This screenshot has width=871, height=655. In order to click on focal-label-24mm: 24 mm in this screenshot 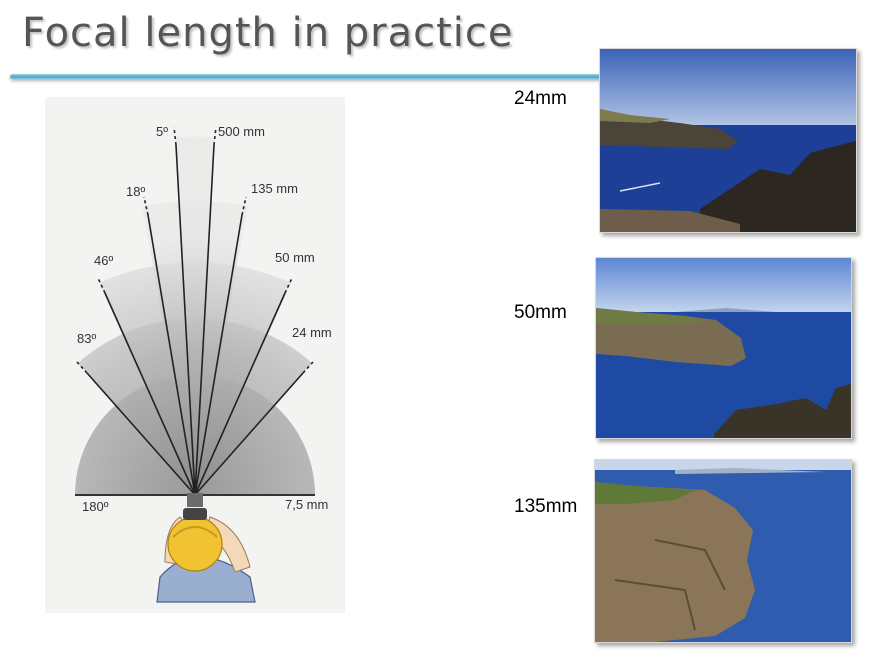, I will do `click(312, 332)`.